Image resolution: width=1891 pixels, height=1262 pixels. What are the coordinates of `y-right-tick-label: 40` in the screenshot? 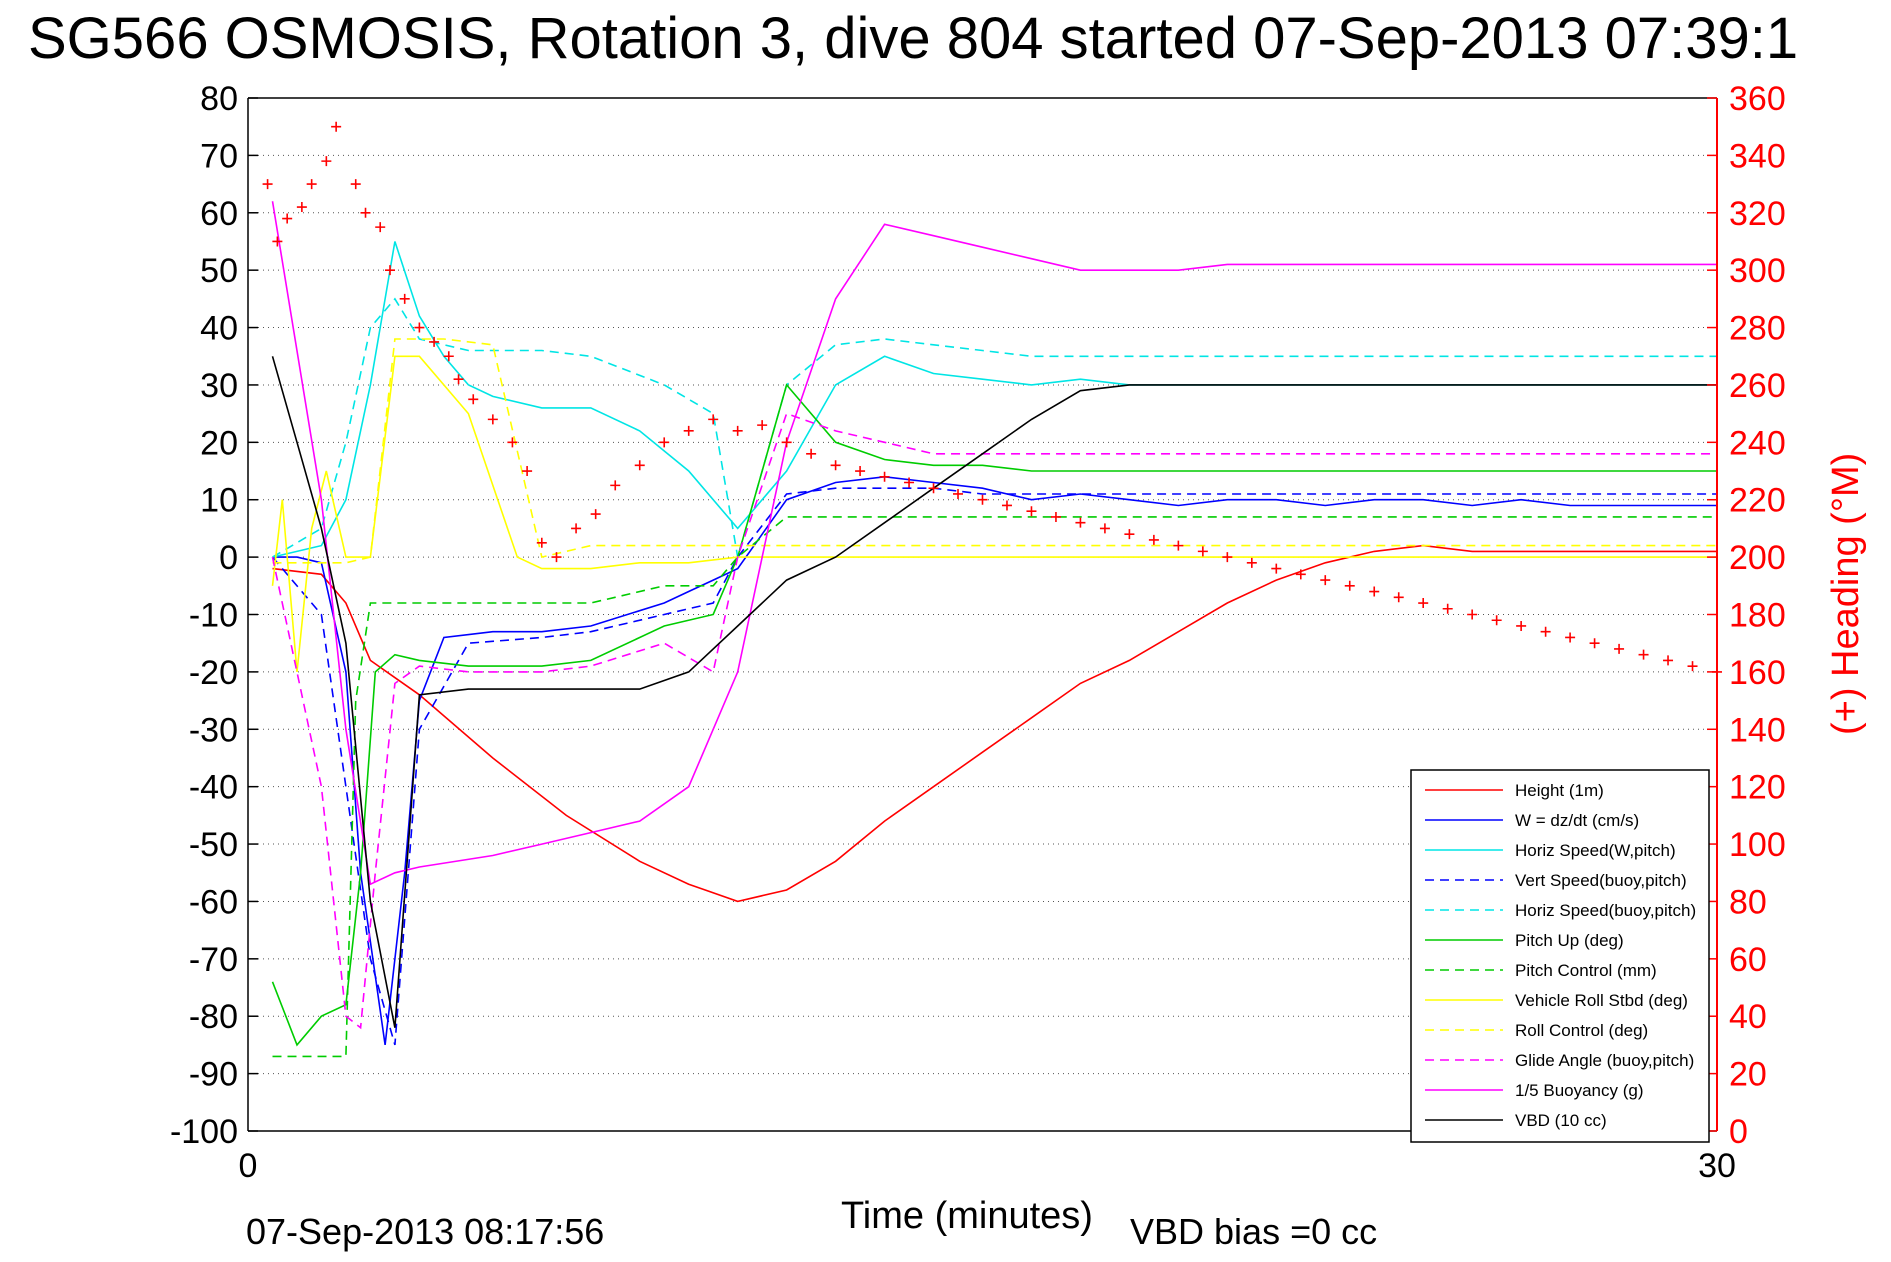 It's located at (1748, 1017).